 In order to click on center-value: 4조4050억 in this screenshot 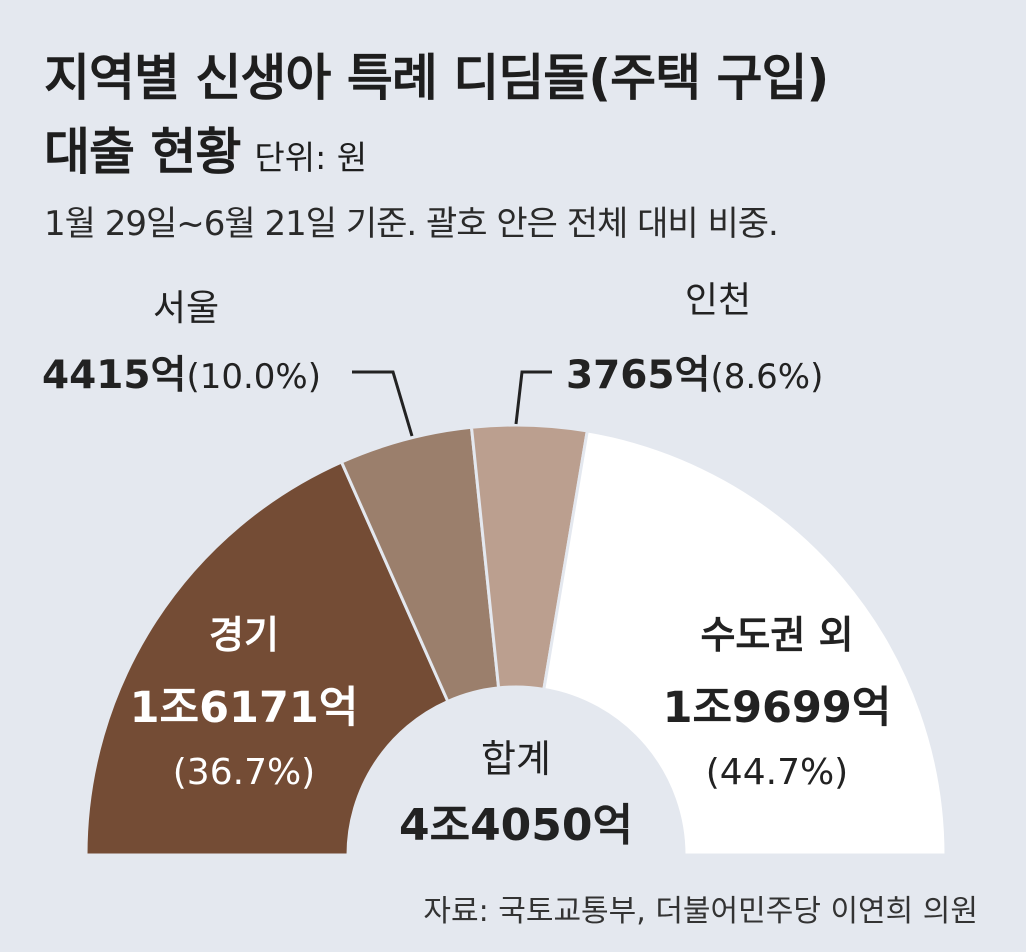, I will do `click(516, 825)`.